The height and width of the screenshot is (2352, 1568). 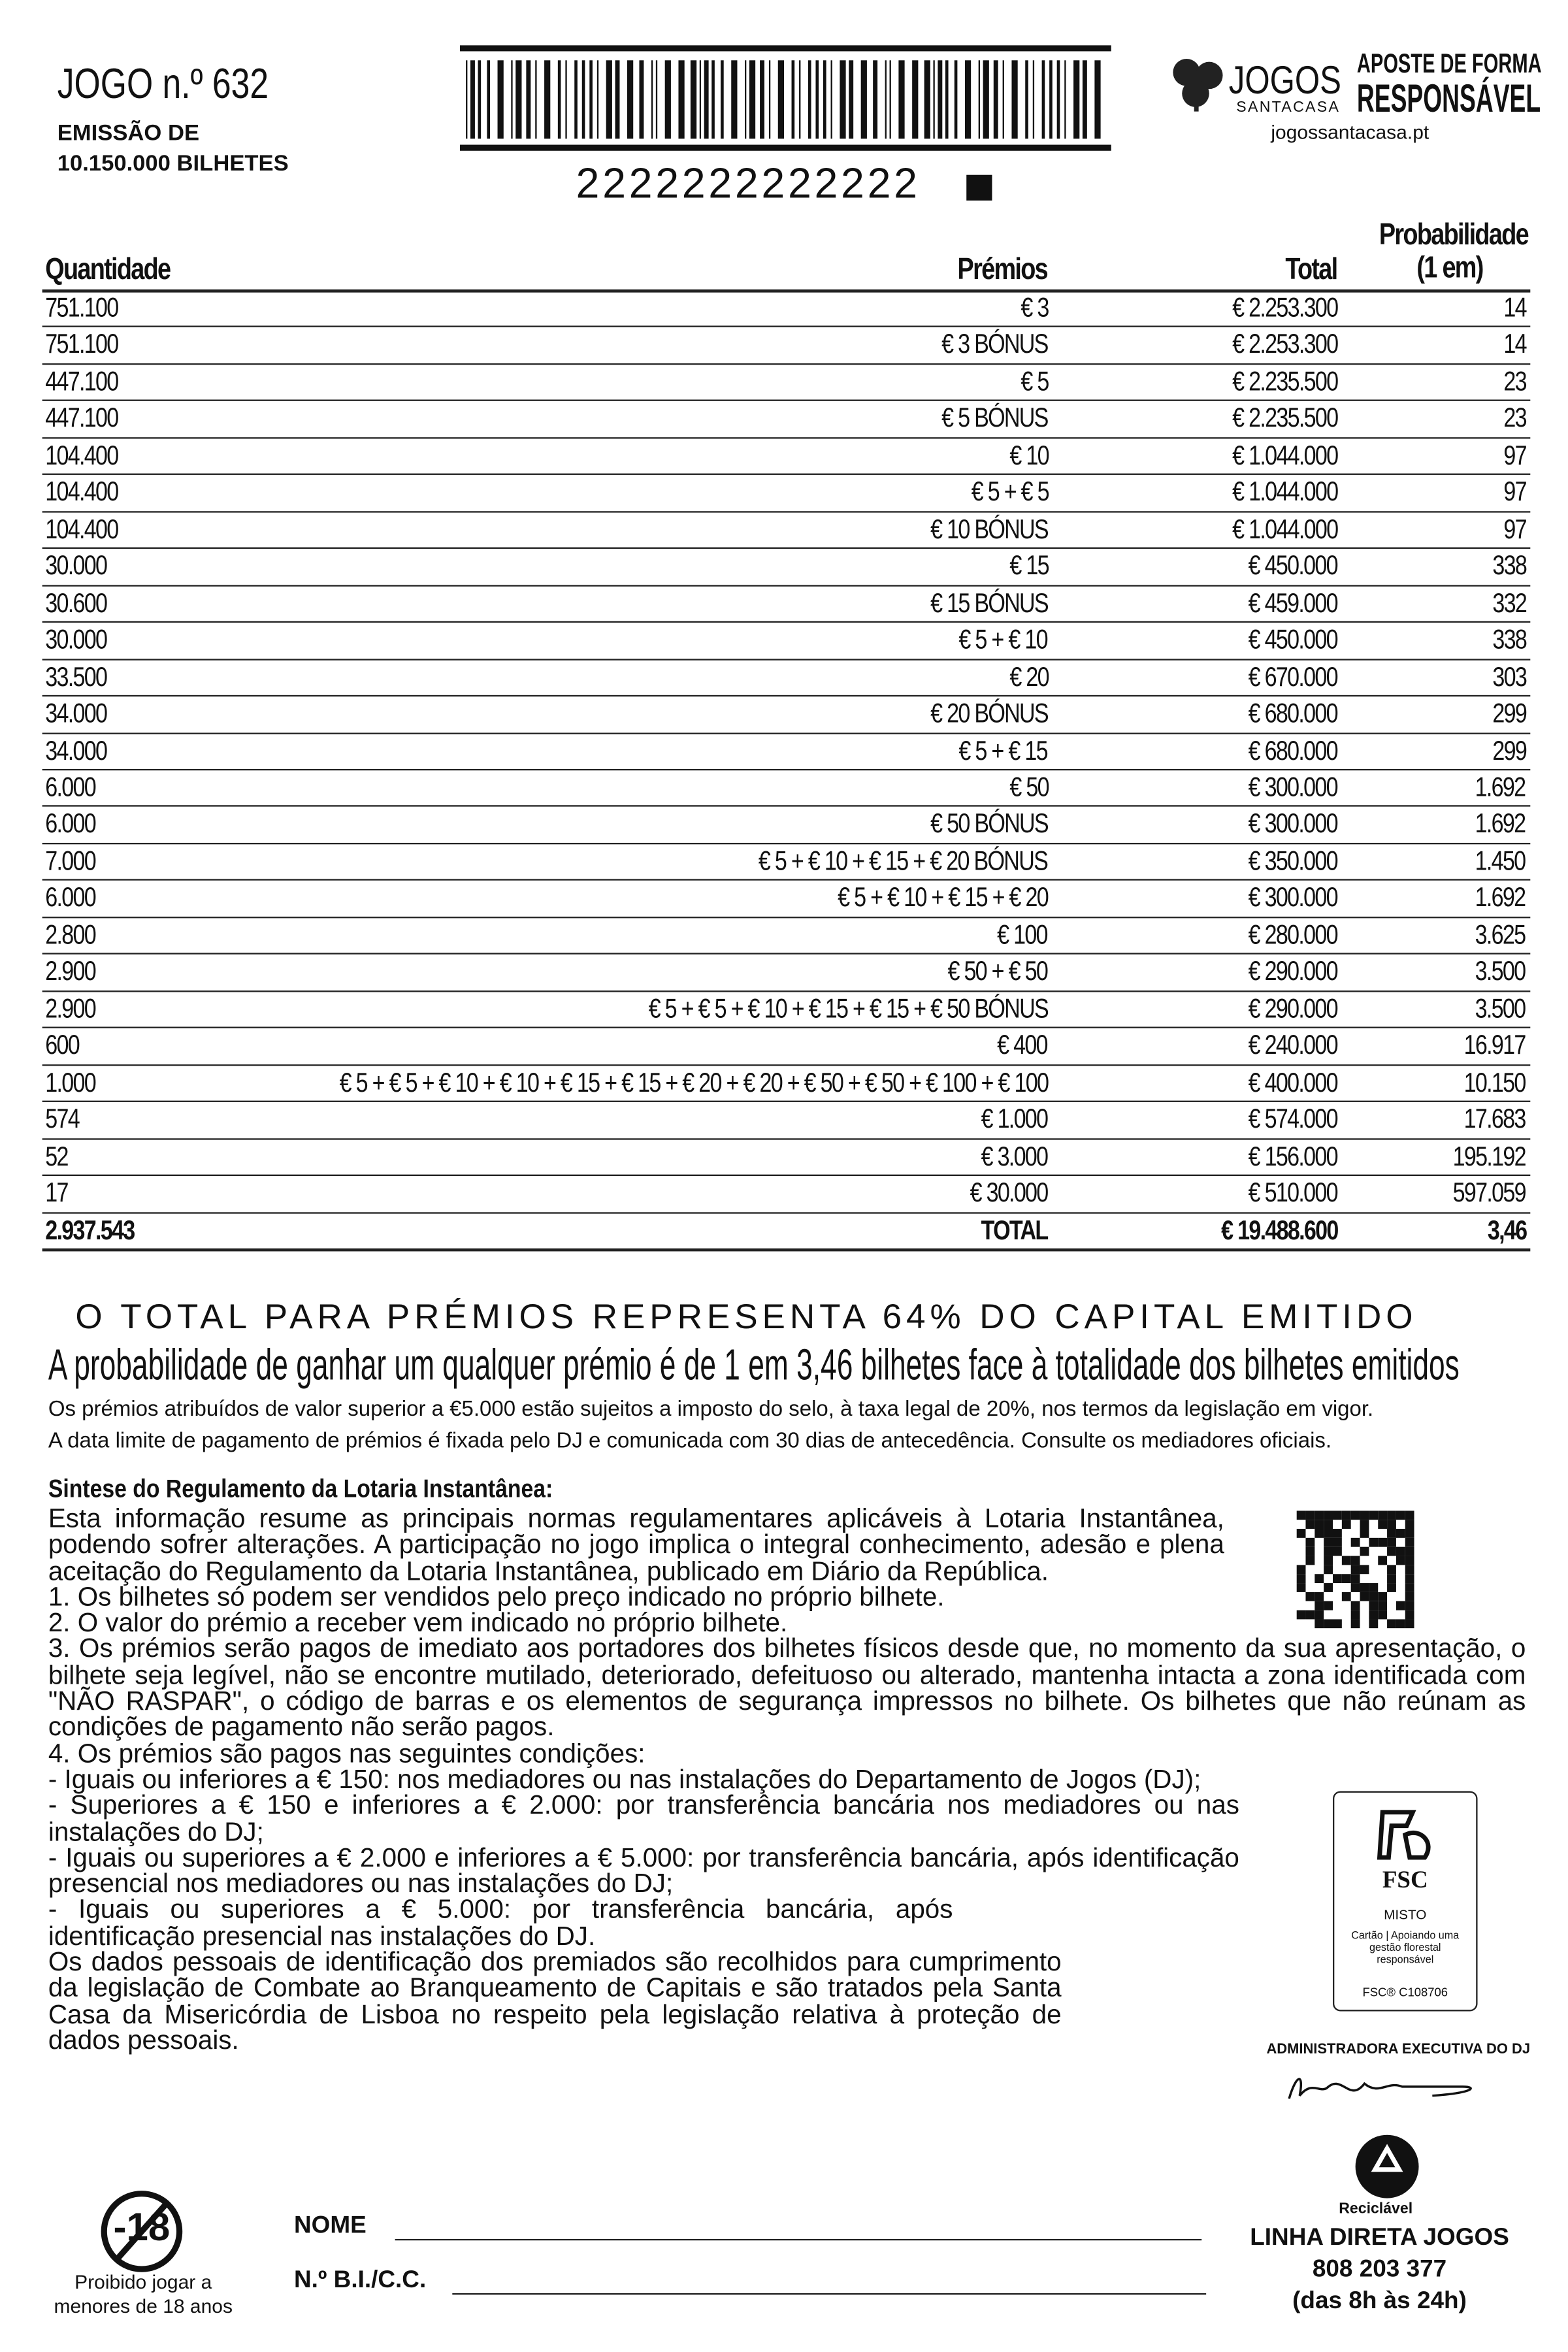 I want to click on cell: TOTAL, so click(x=1015, y=1229).